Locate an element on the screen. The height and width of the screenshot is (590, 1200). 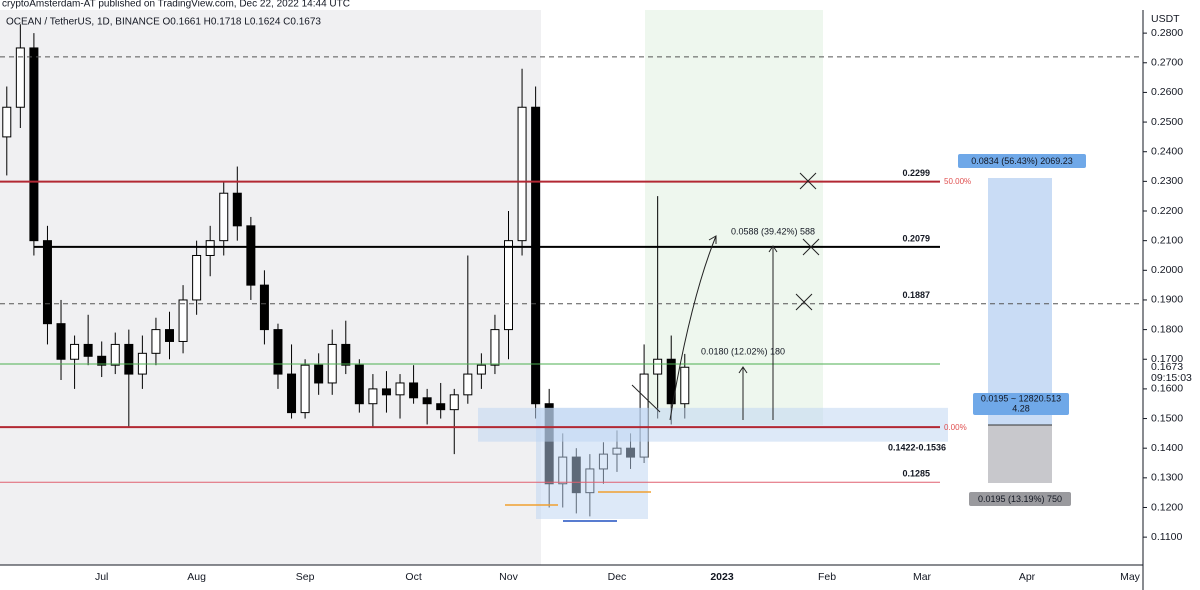
projection-arrow is located at coordinates (693, 328).